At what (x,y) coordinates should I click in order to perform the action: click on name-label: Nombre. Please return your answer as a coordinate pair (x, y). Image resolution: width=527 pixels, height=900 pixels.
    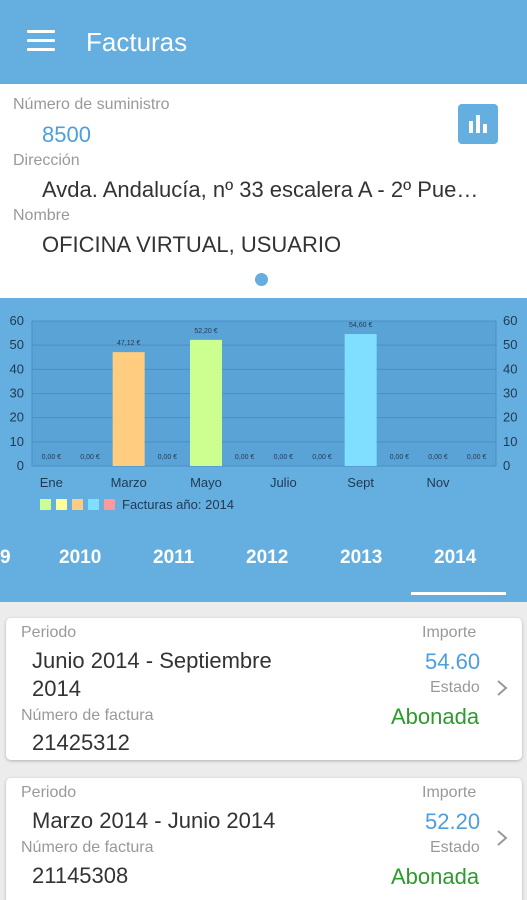
    Looking at the image, I should click on (41, 215).